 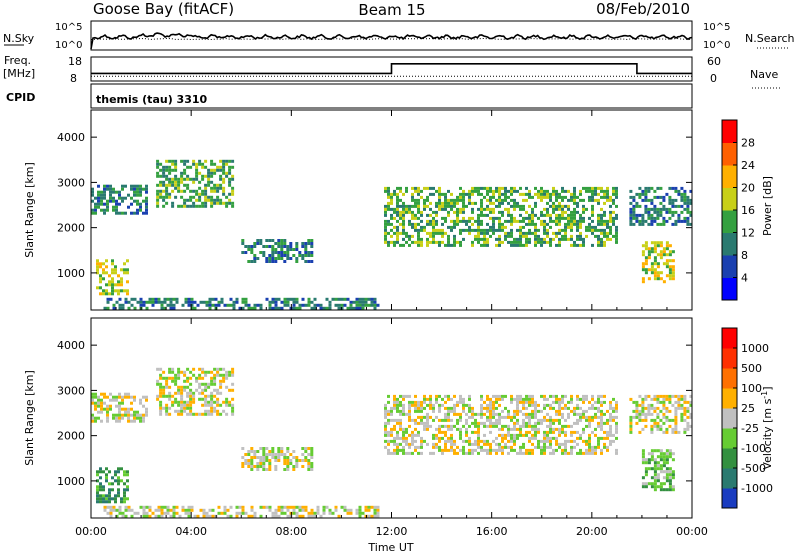 I want to click on colorbar-segment, so click(x=729, y=338).